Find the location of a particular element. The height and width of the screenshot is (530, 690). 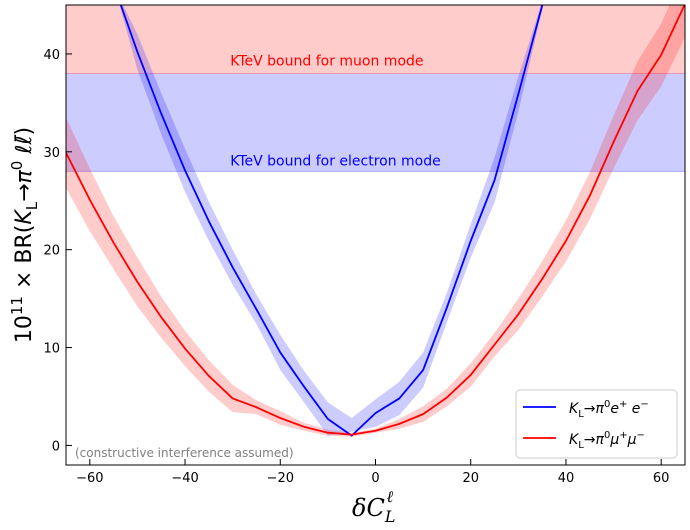

muon-bound-label: KTeV bound for muon mode is located at coordinates (326, 62).